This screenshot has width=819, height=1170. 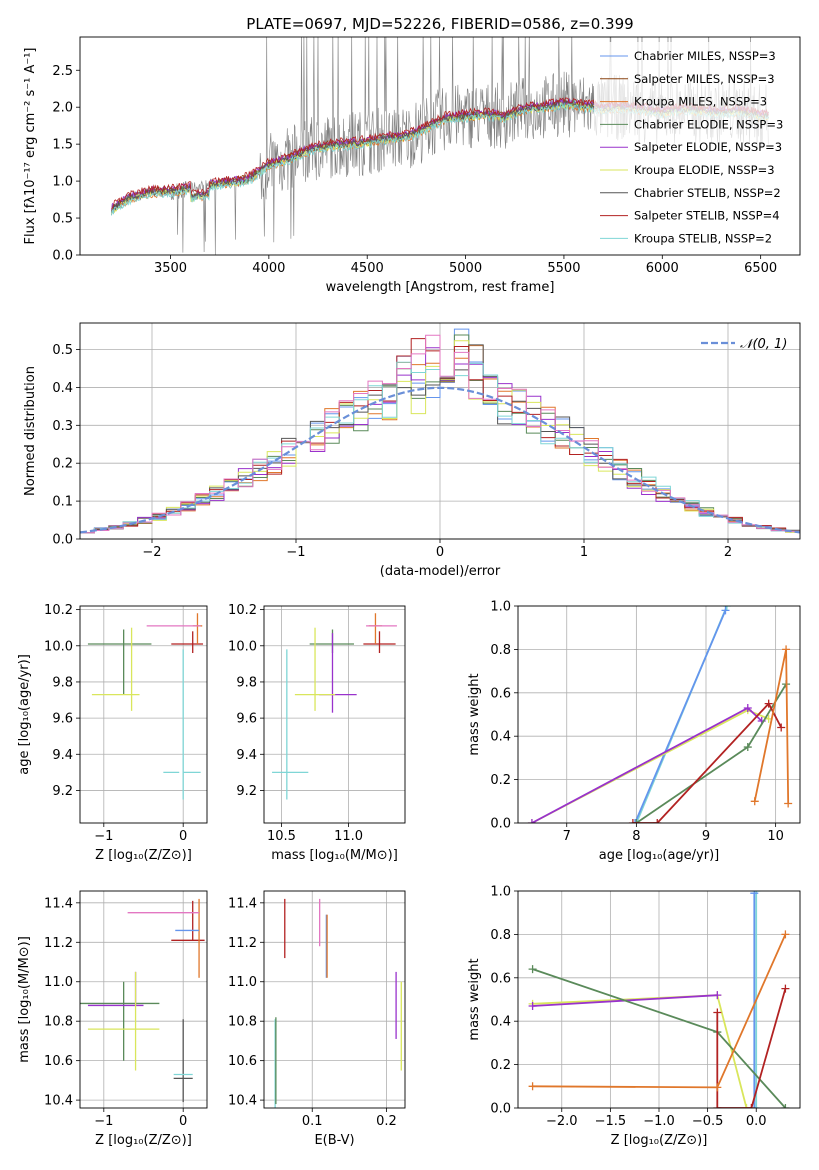 I want to click on x-axis-label: (data-model)/error, so click(x=440, y=571).